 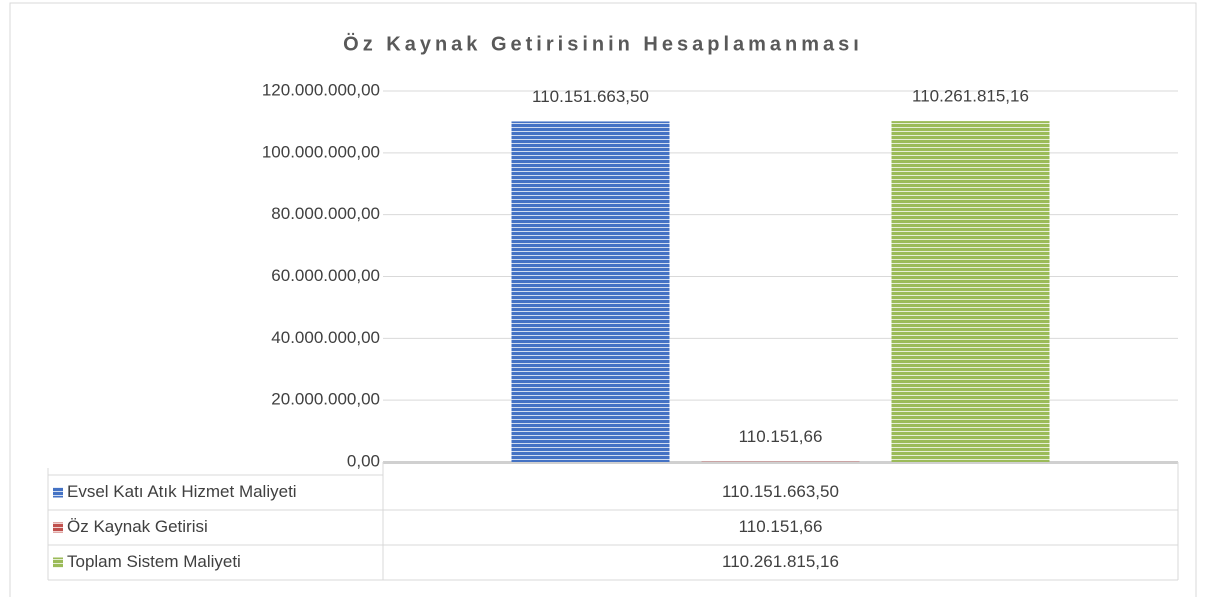 I want to click on table-value: 110.261.815,16, so click(x=780, y=561).